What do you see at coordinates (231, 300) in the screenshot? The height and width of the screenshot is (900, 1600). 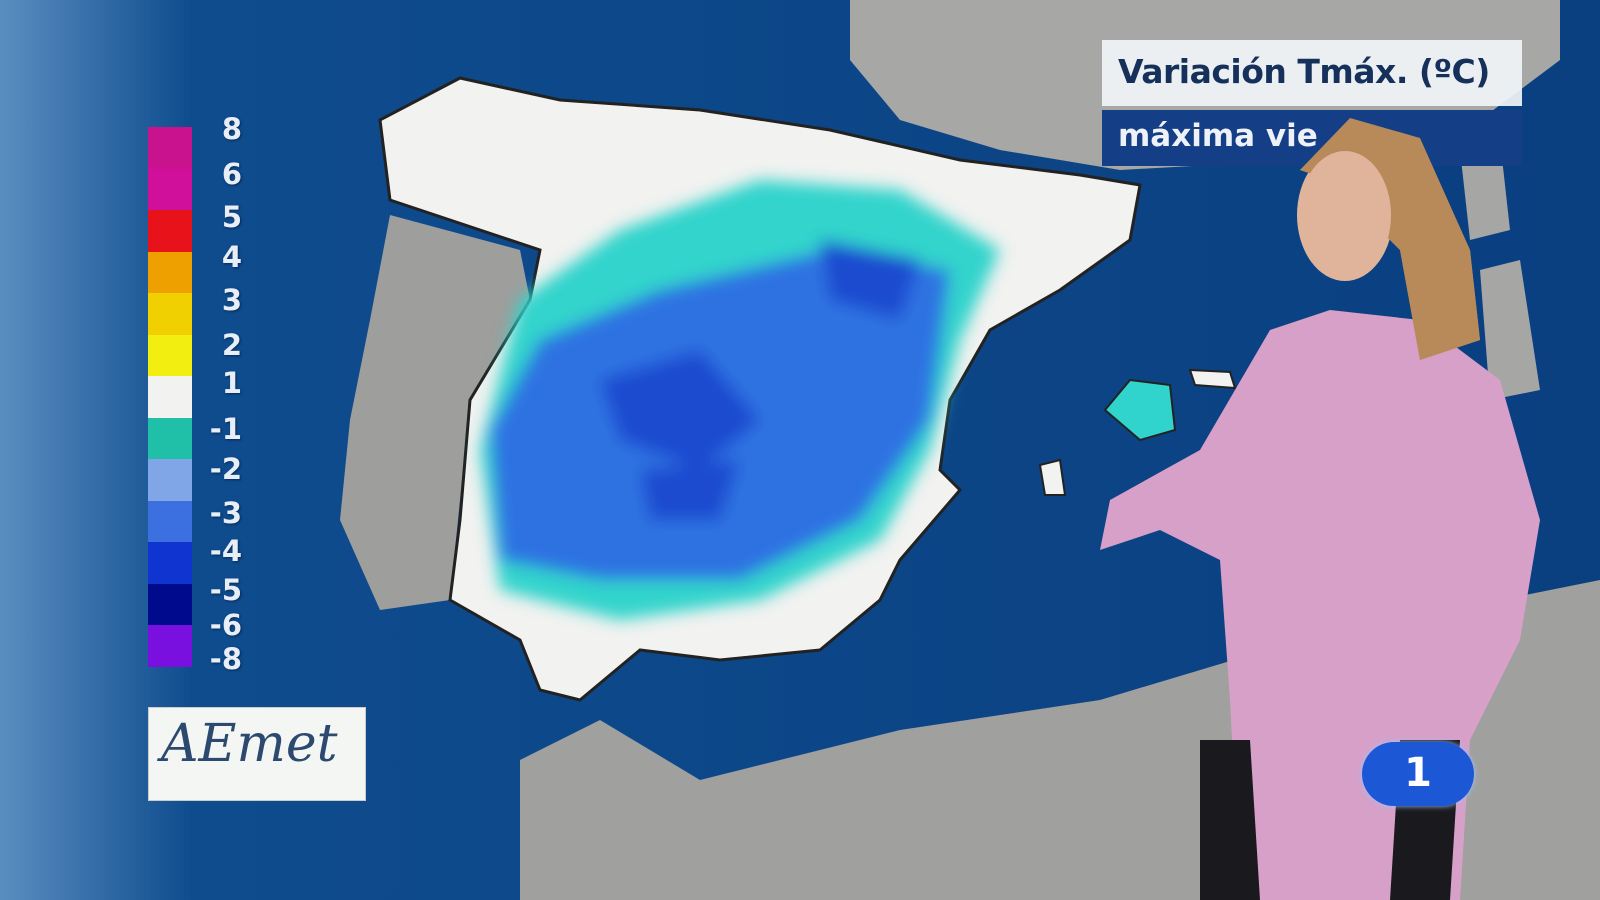 I see `legend-label: 3` at bounding box center [231, 300].